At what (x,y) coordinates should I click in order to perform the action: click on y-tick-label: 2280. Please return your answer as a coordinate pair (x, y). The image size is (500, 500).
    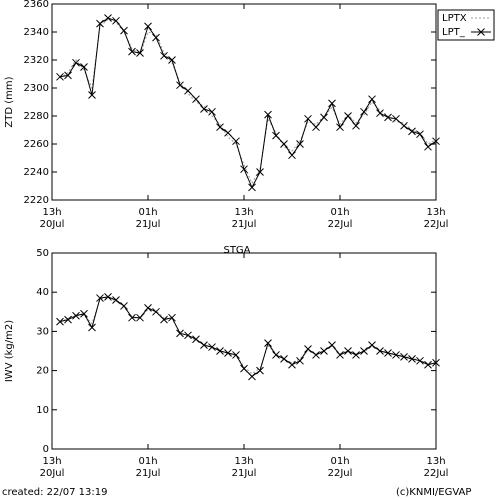
    Looking at the image, I should click on (36, 116).